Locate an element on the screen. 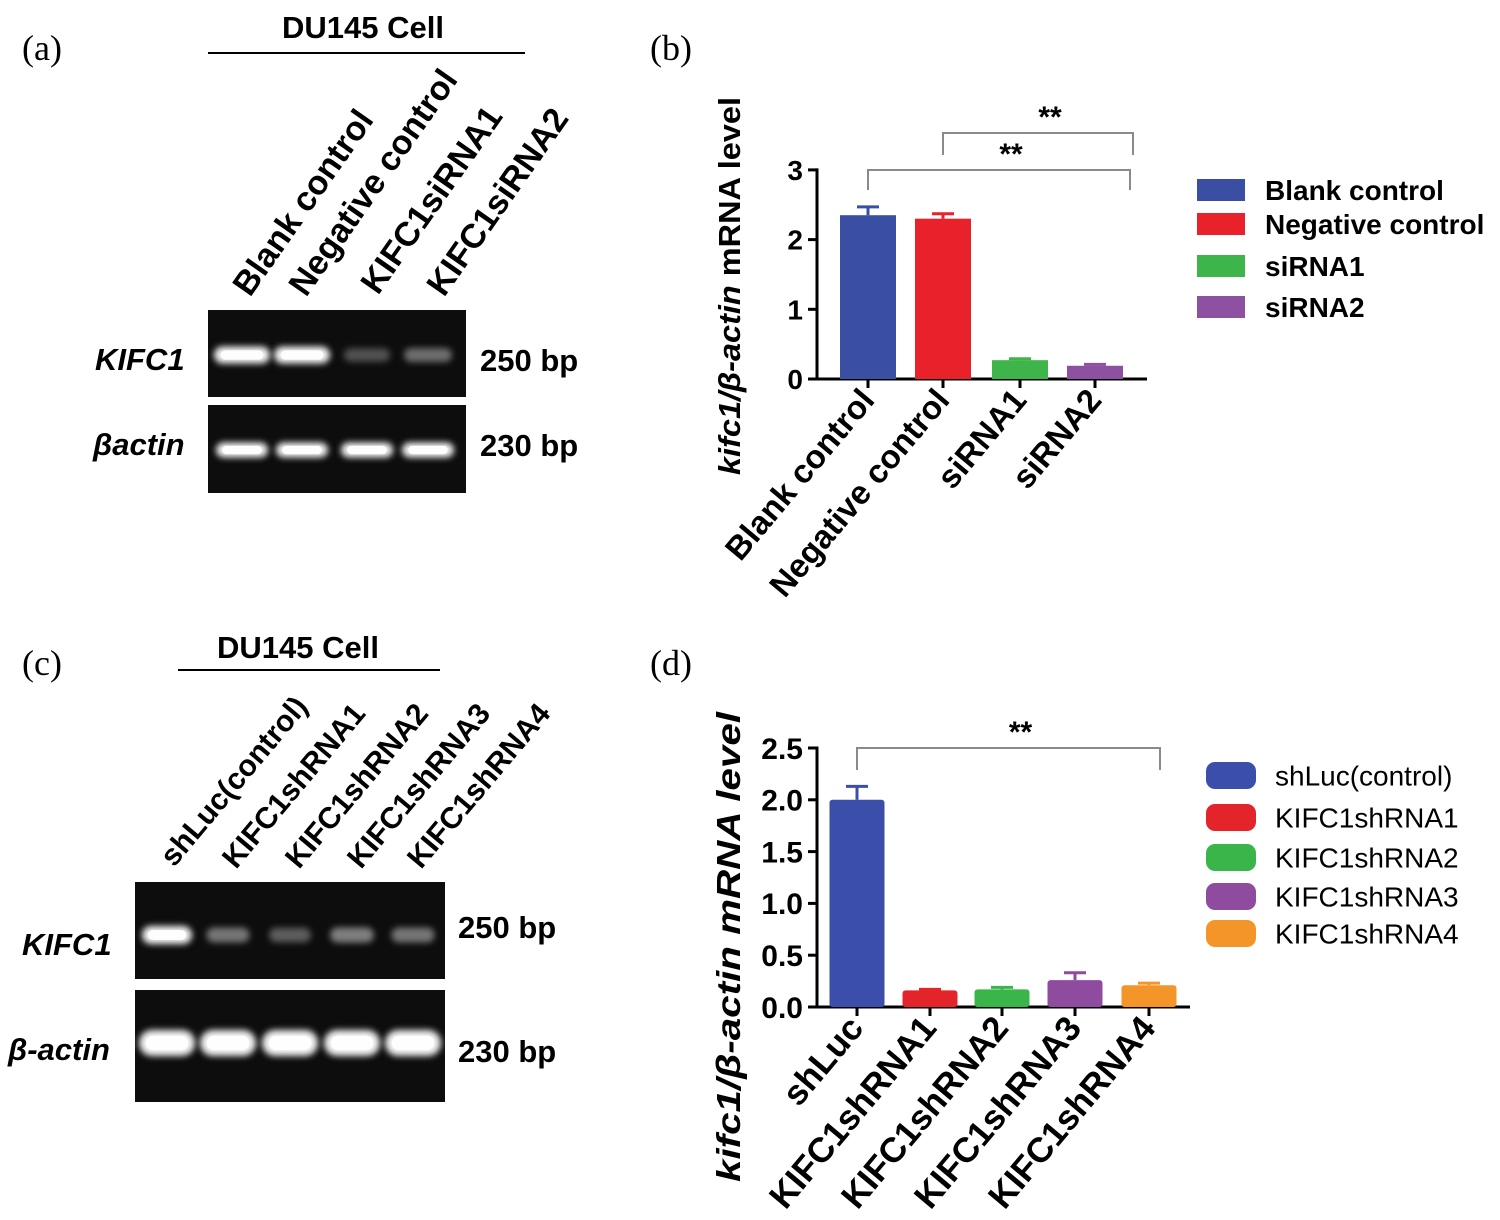 The height and width of the screenshot is (1220, 1500). legend-label: siRNA1 is located at coordinates (1315, 266).